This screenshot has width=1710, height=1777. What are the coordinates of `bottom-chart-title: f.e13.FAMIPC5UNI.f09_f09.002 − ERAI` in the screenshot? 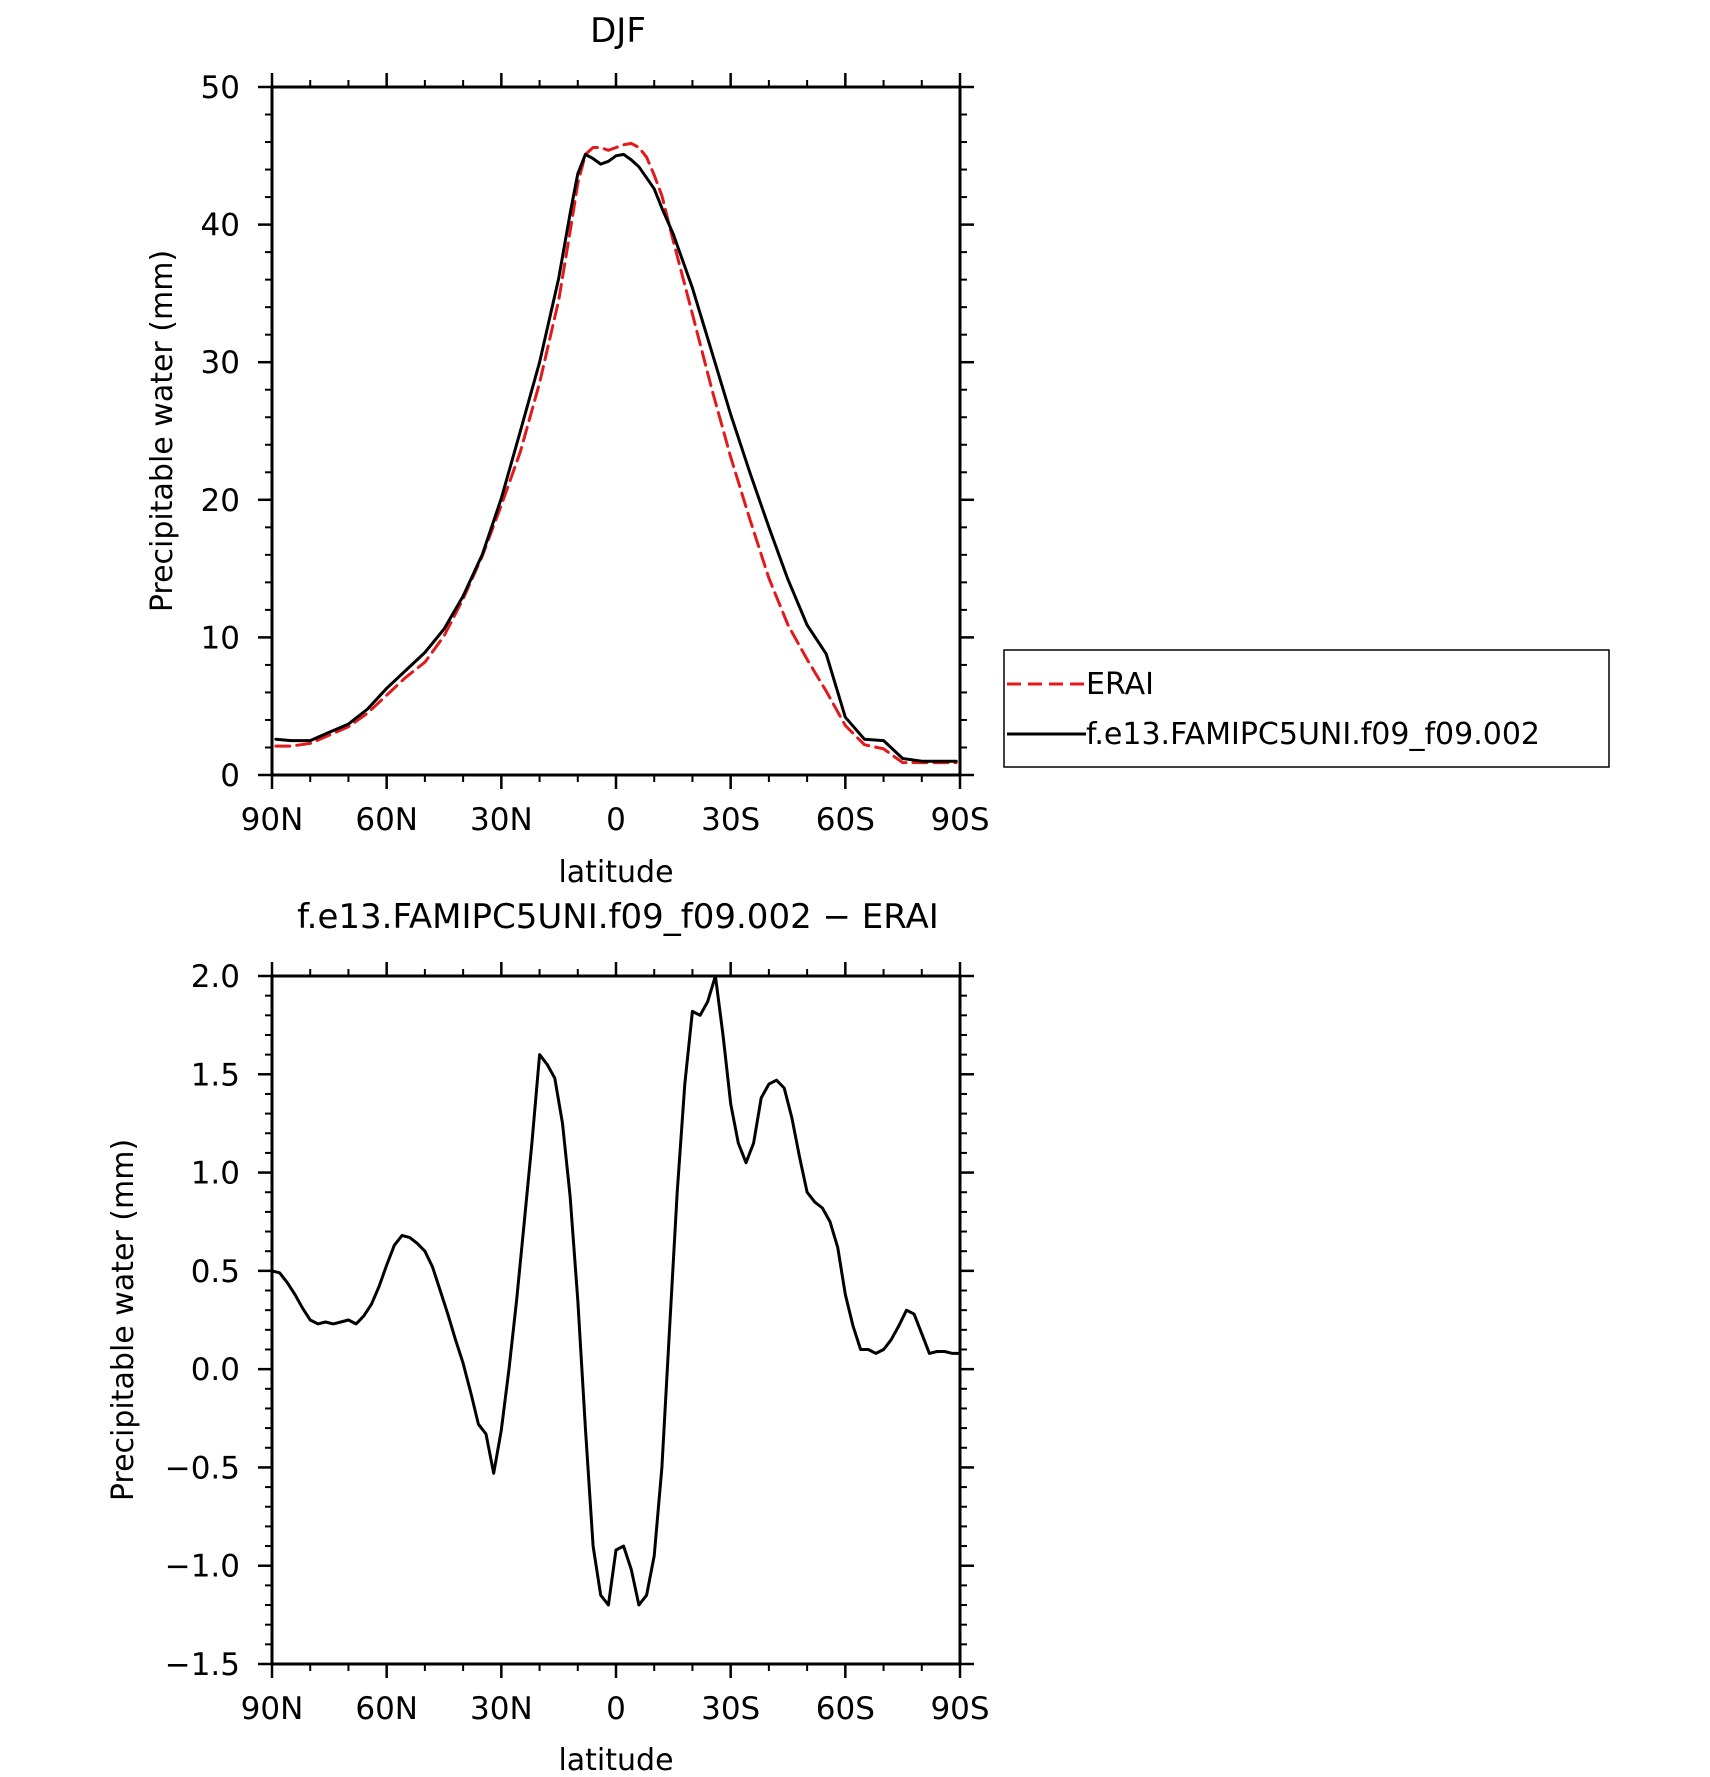 It's located at (618, 917).